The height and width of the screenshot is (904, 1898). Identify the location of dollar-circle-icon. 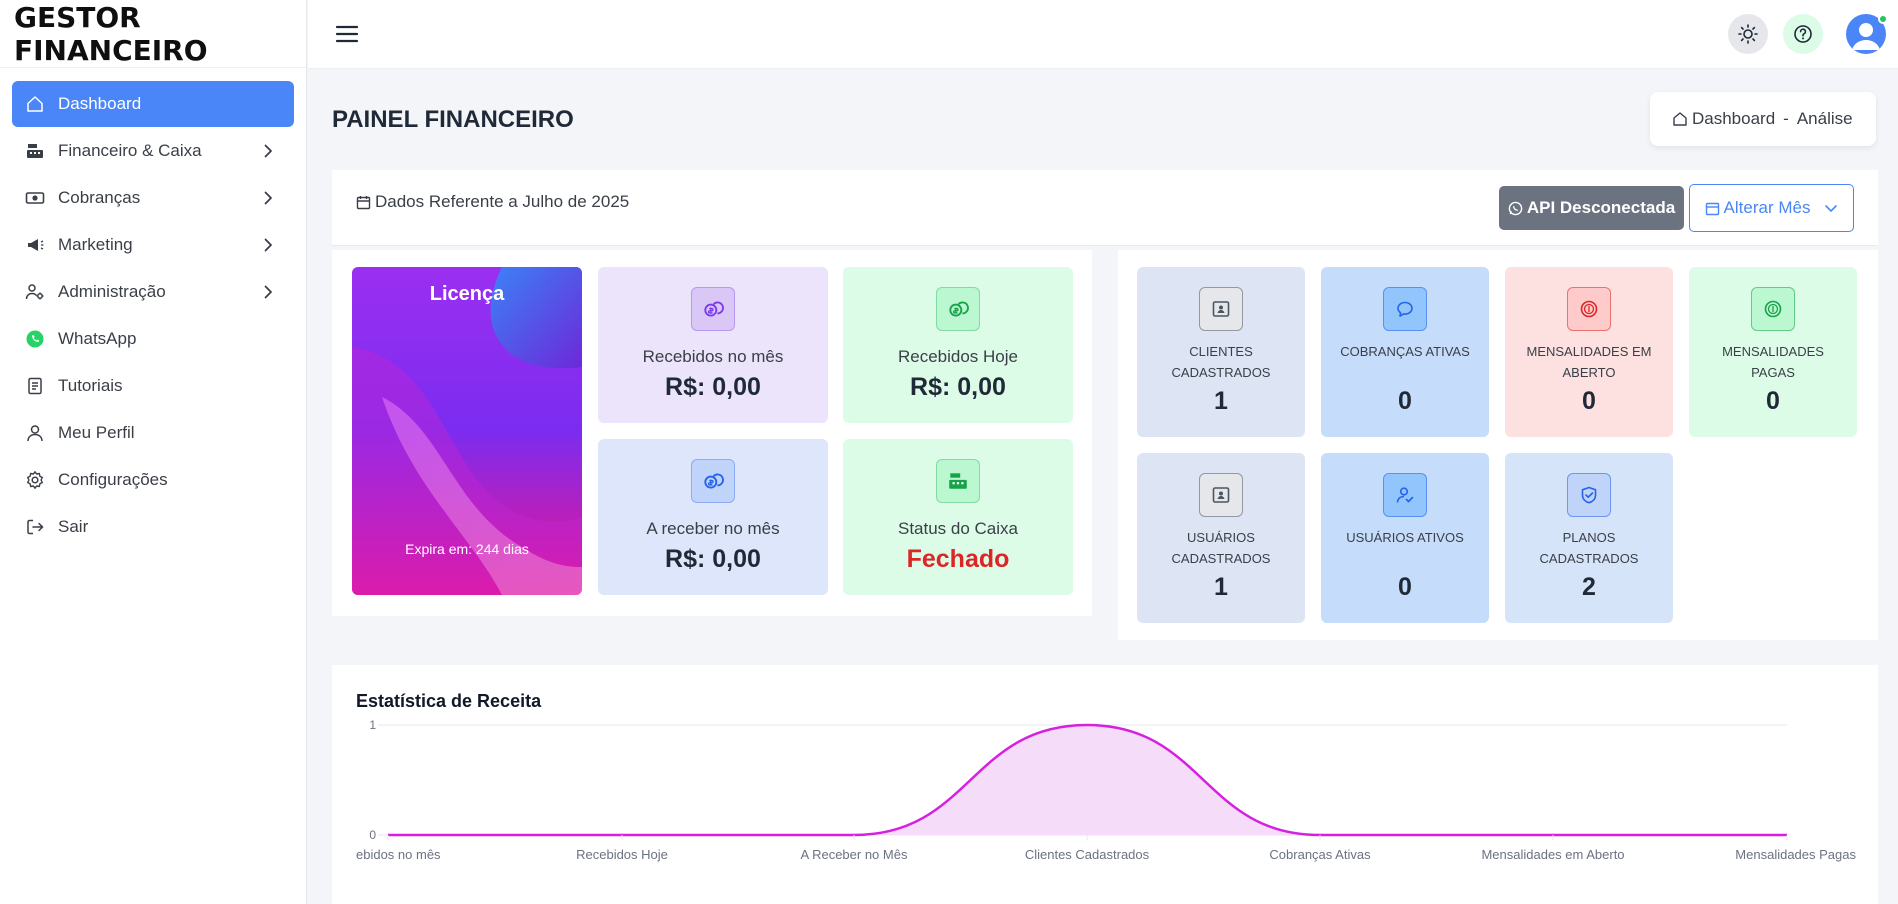
(1589, 309).